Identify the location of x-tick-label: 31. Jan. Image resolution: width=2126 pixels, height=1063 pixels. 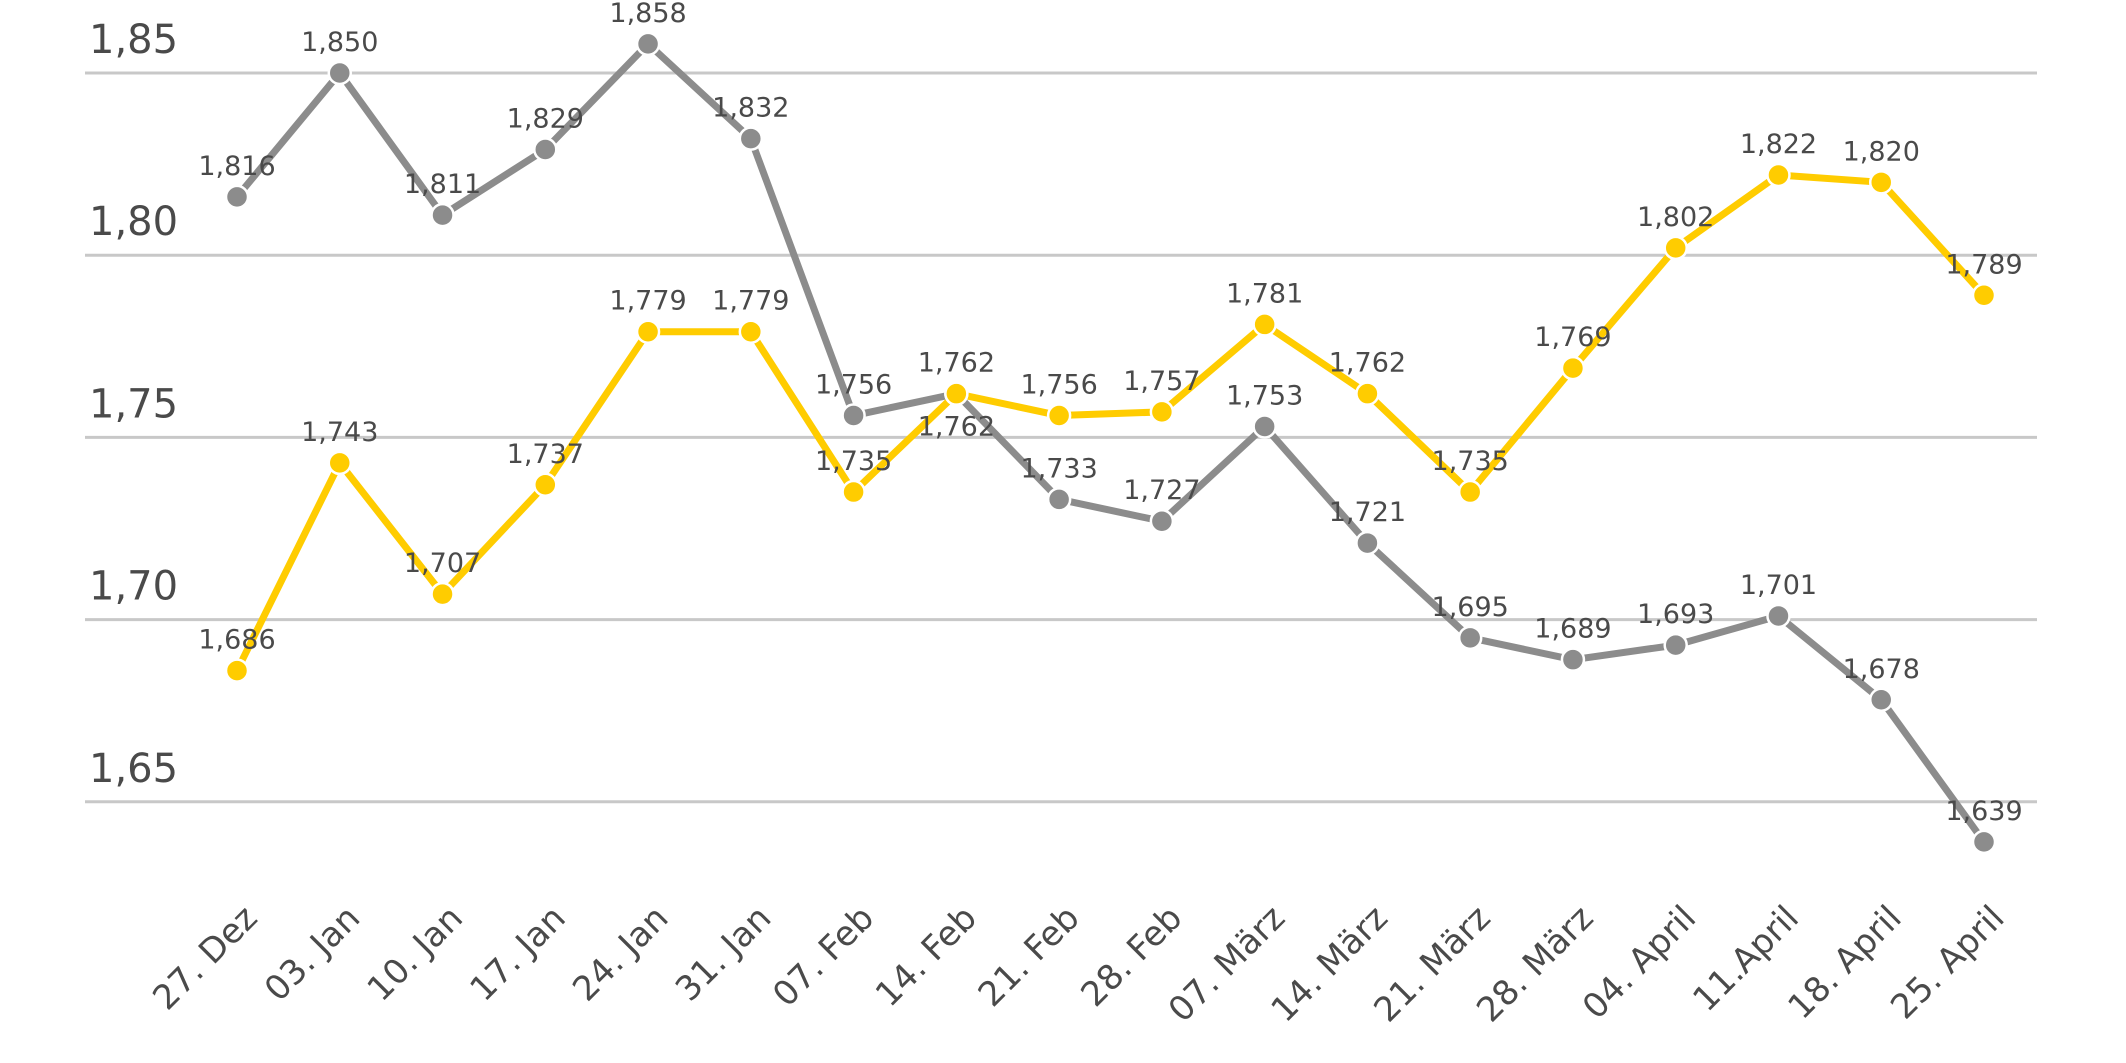
(723, 953).